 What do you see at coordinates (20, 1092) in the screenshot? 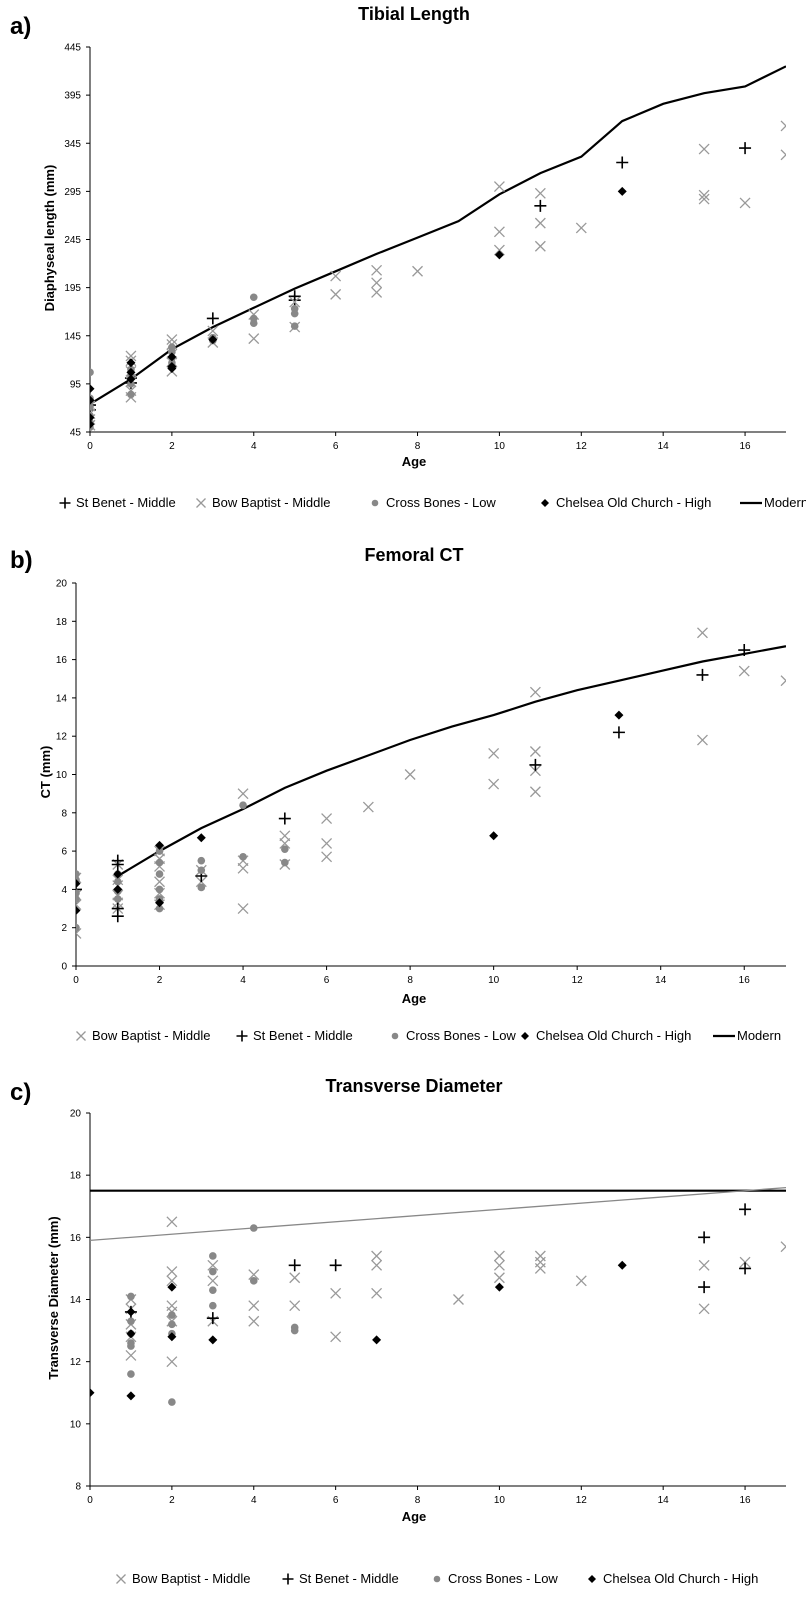
I see `panel-label: c)` at bounding box center [20, 1092].